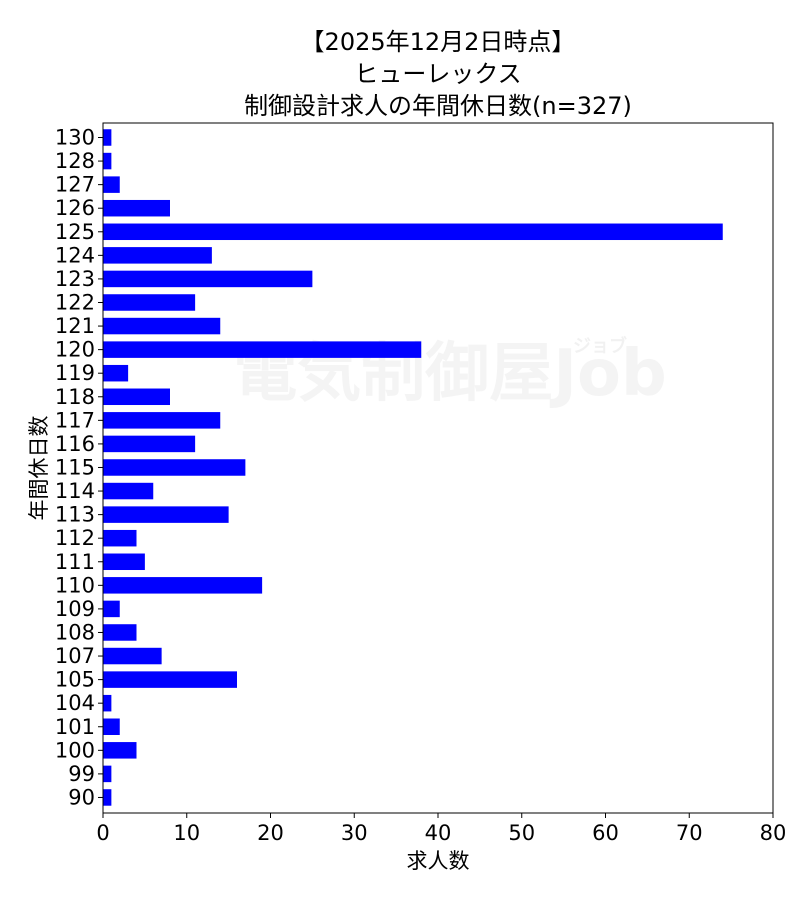 The image size is (800, 900). Describe the element at coordinates (75, 420) in the screenshot. I see `y-tick-label-117: 117` at that location.